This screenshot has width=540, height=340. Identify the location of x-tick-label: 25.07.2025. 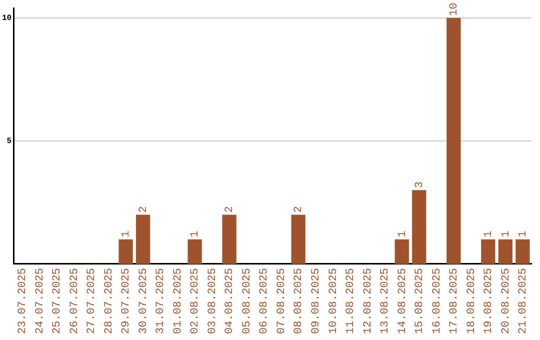
(58, 301).